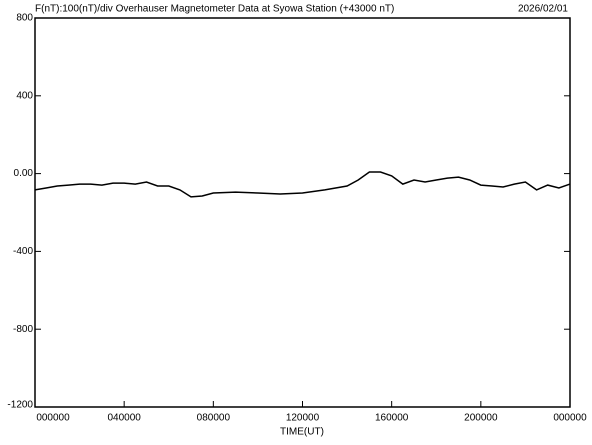  Describe the element at coordinates (392, 418) in the screenshot. I see `x-tick-label: 160000` at that location.